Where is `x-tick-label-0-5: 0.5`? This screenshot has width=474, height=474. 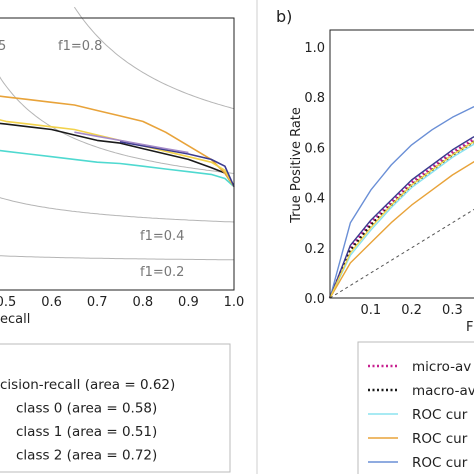 x-tick-label-0-5: 0.5 is located at coordinates (8, 302).